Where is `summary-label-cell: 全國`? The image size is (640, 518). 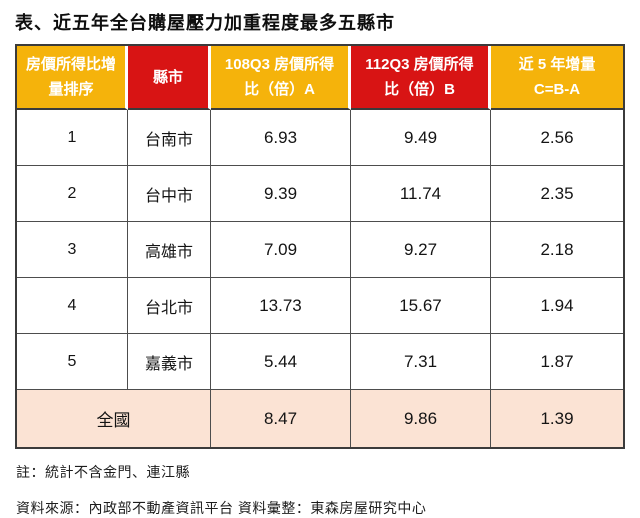
summary-label-cell: 全國 is located at coordinates (114, 418).